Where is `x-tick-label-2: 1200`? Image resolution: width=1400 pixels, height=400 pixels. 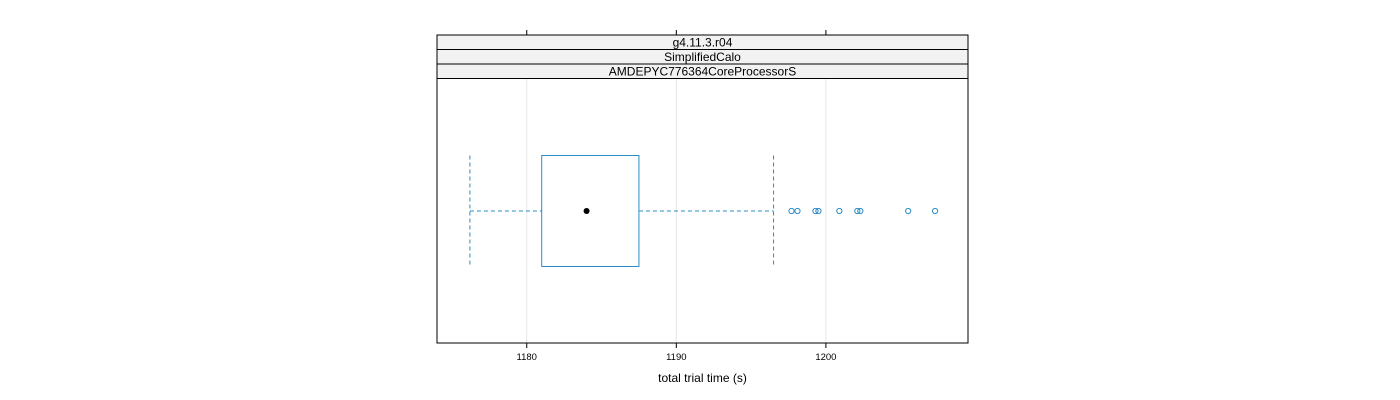 x-tick-label-2: 1200 is located at coordinates (825, 357).